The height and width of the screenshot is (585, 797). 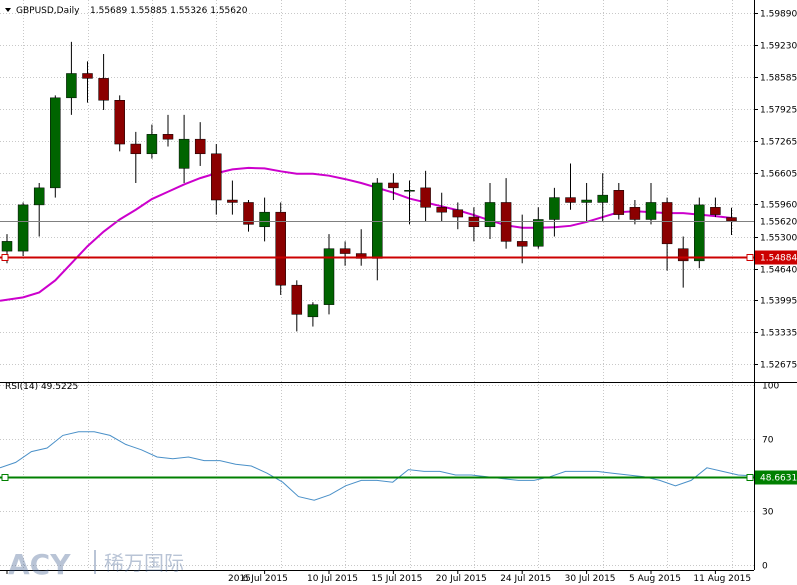 What do you see at coordinates (750, 257) in the screenshot?
I see `line-handle-right` at bounding box center [750, 257].